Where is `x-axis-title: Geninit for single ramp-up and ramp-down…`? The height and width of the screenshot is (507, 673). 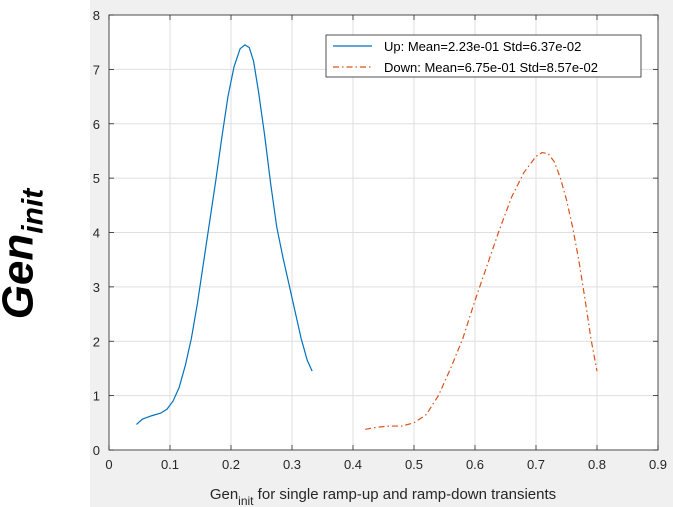 x-axis-title: Geninit for single ramp-up and ramp-down… is located at coordinates (383, 496).